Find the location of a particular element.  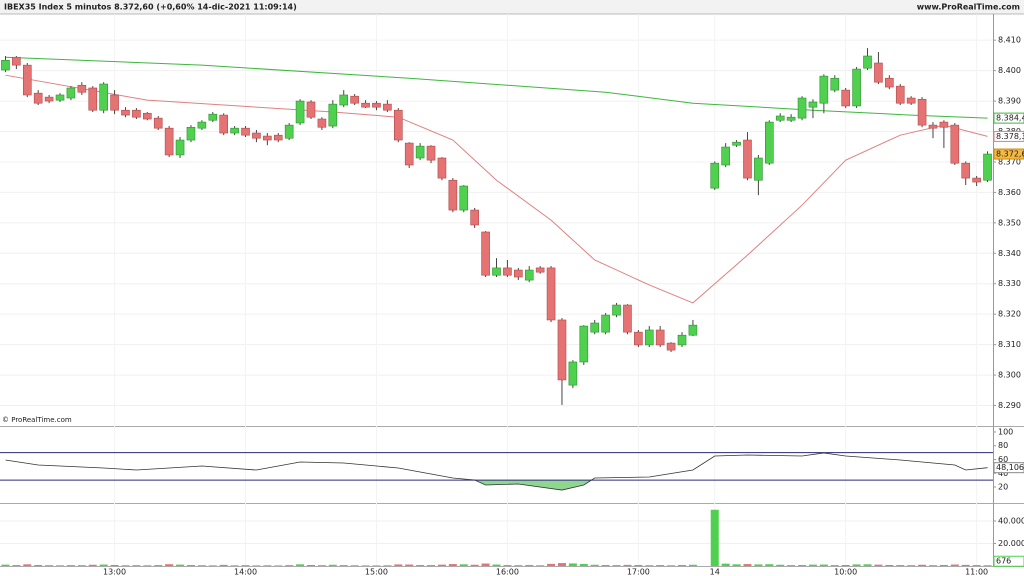

y-tick-label: 100 is located at coordinates (1005, 431).